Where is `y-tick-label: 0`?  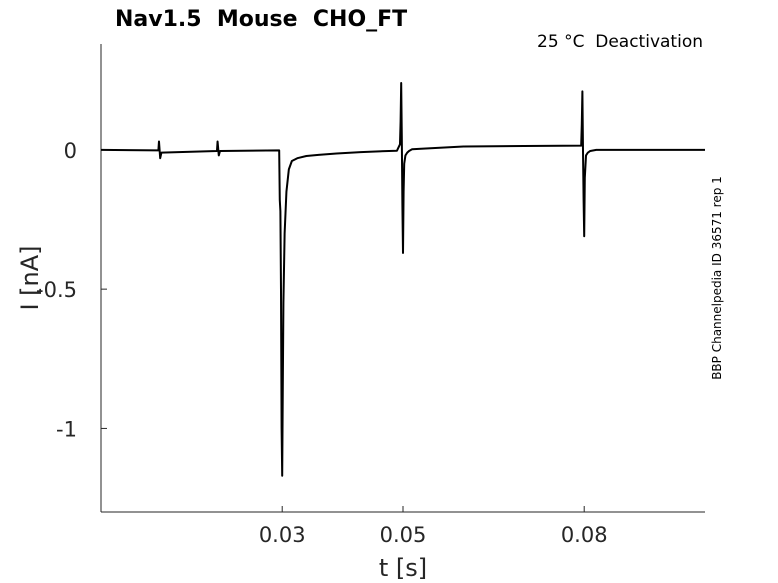 y-tick-label: 0 is located at coordinates (70, 151).